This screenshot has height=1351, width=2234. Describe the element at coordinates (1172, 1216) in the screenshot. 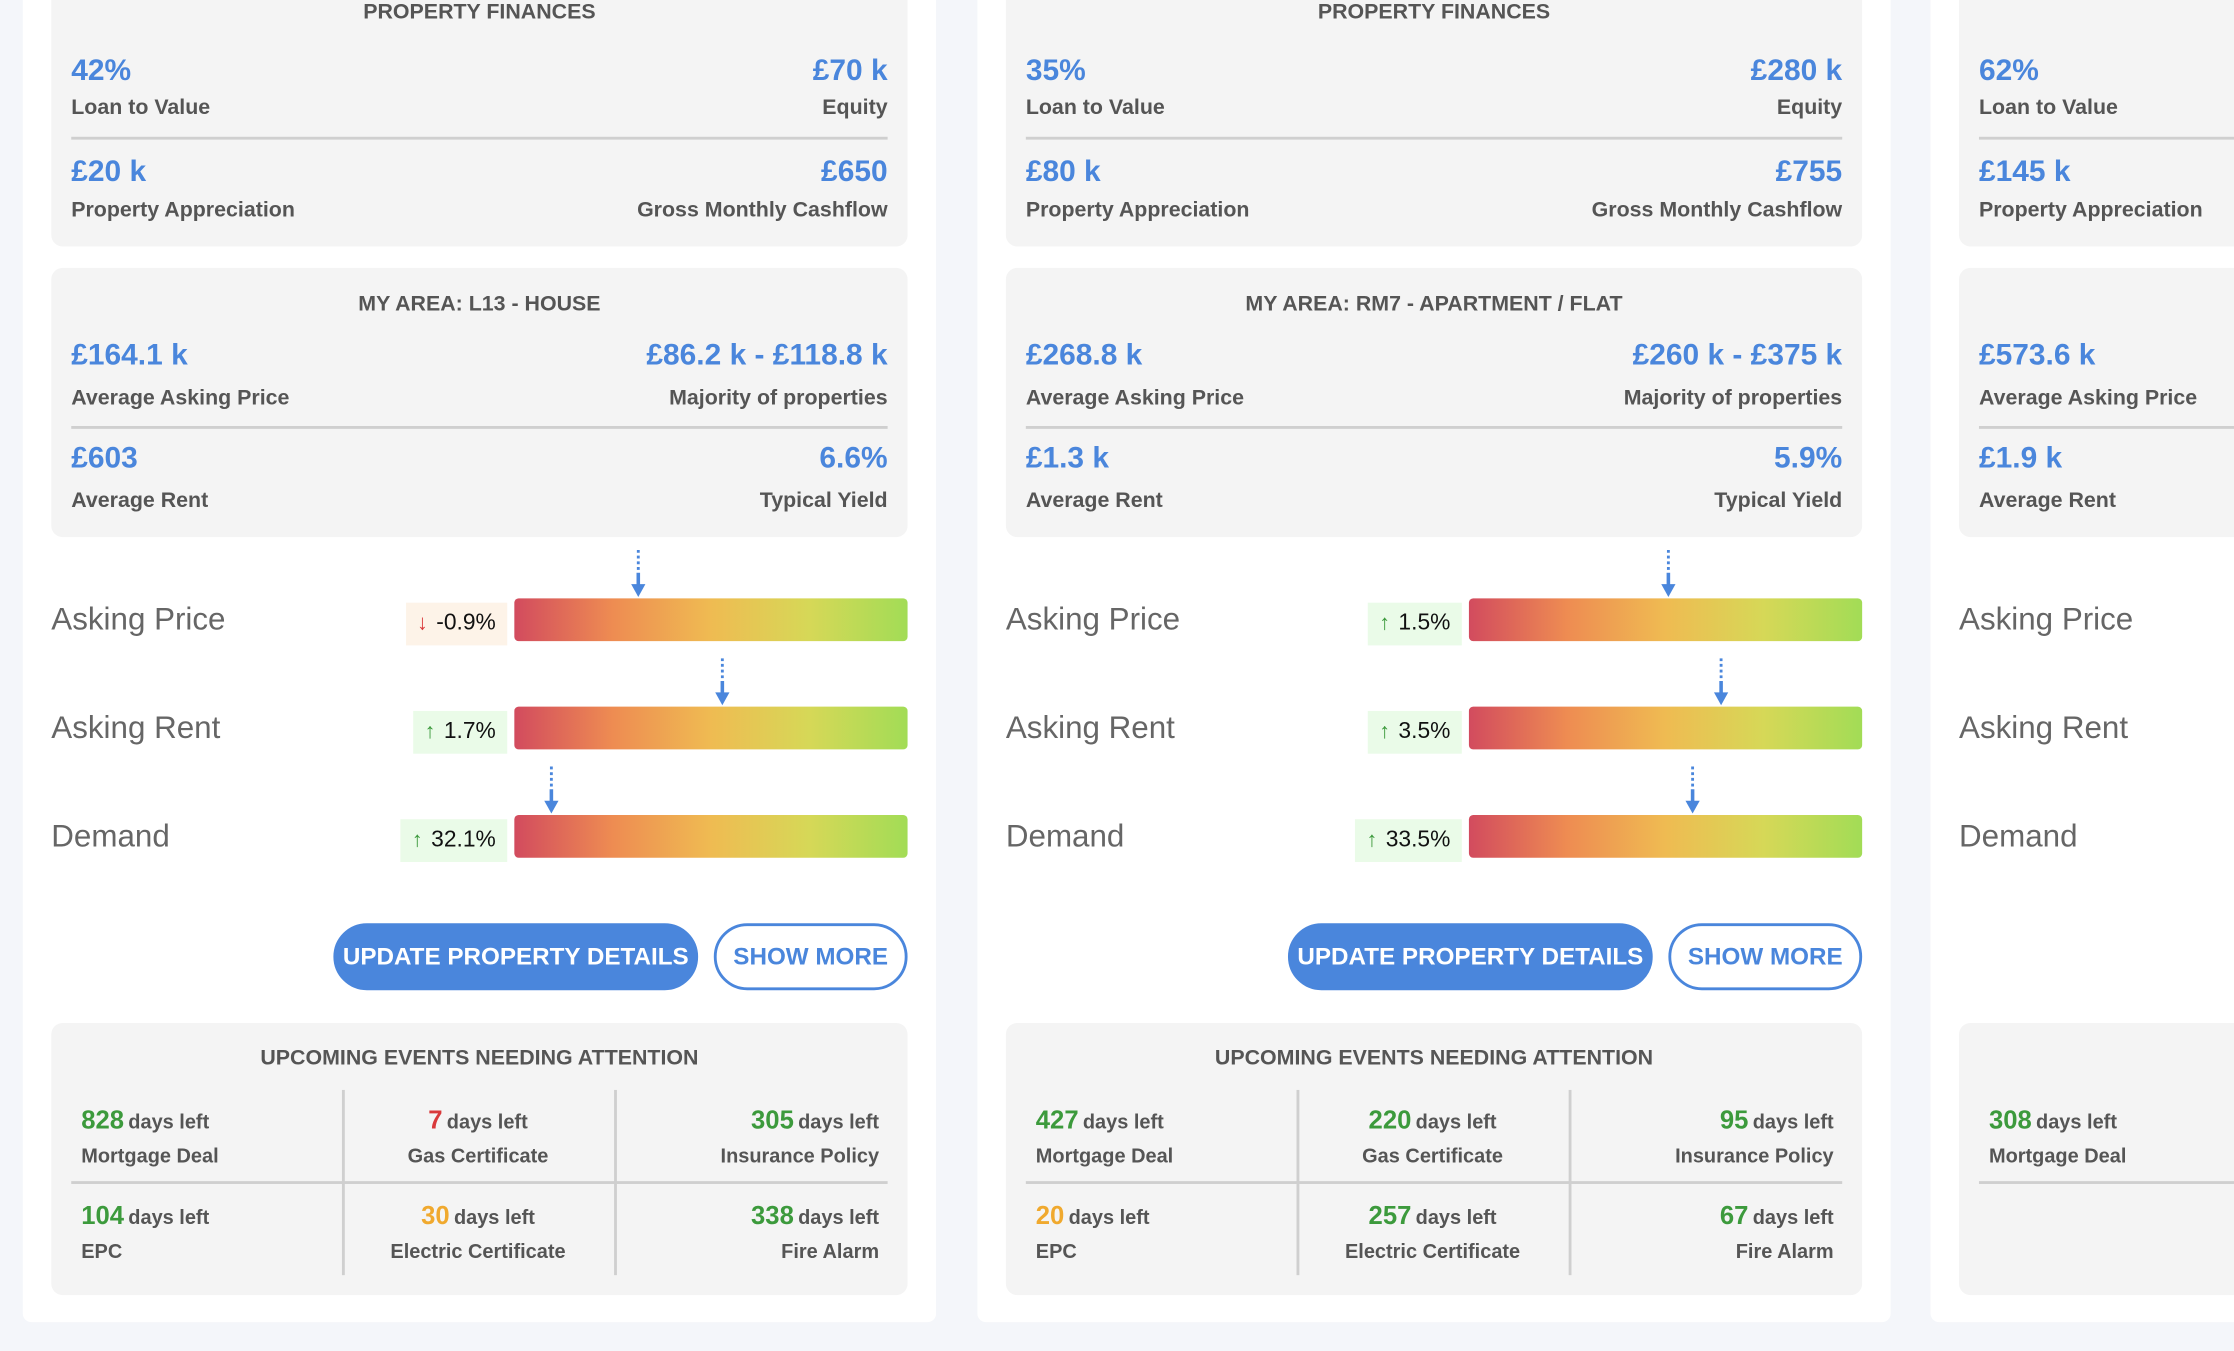

I see `event-days-line: 20 days left` at that location.